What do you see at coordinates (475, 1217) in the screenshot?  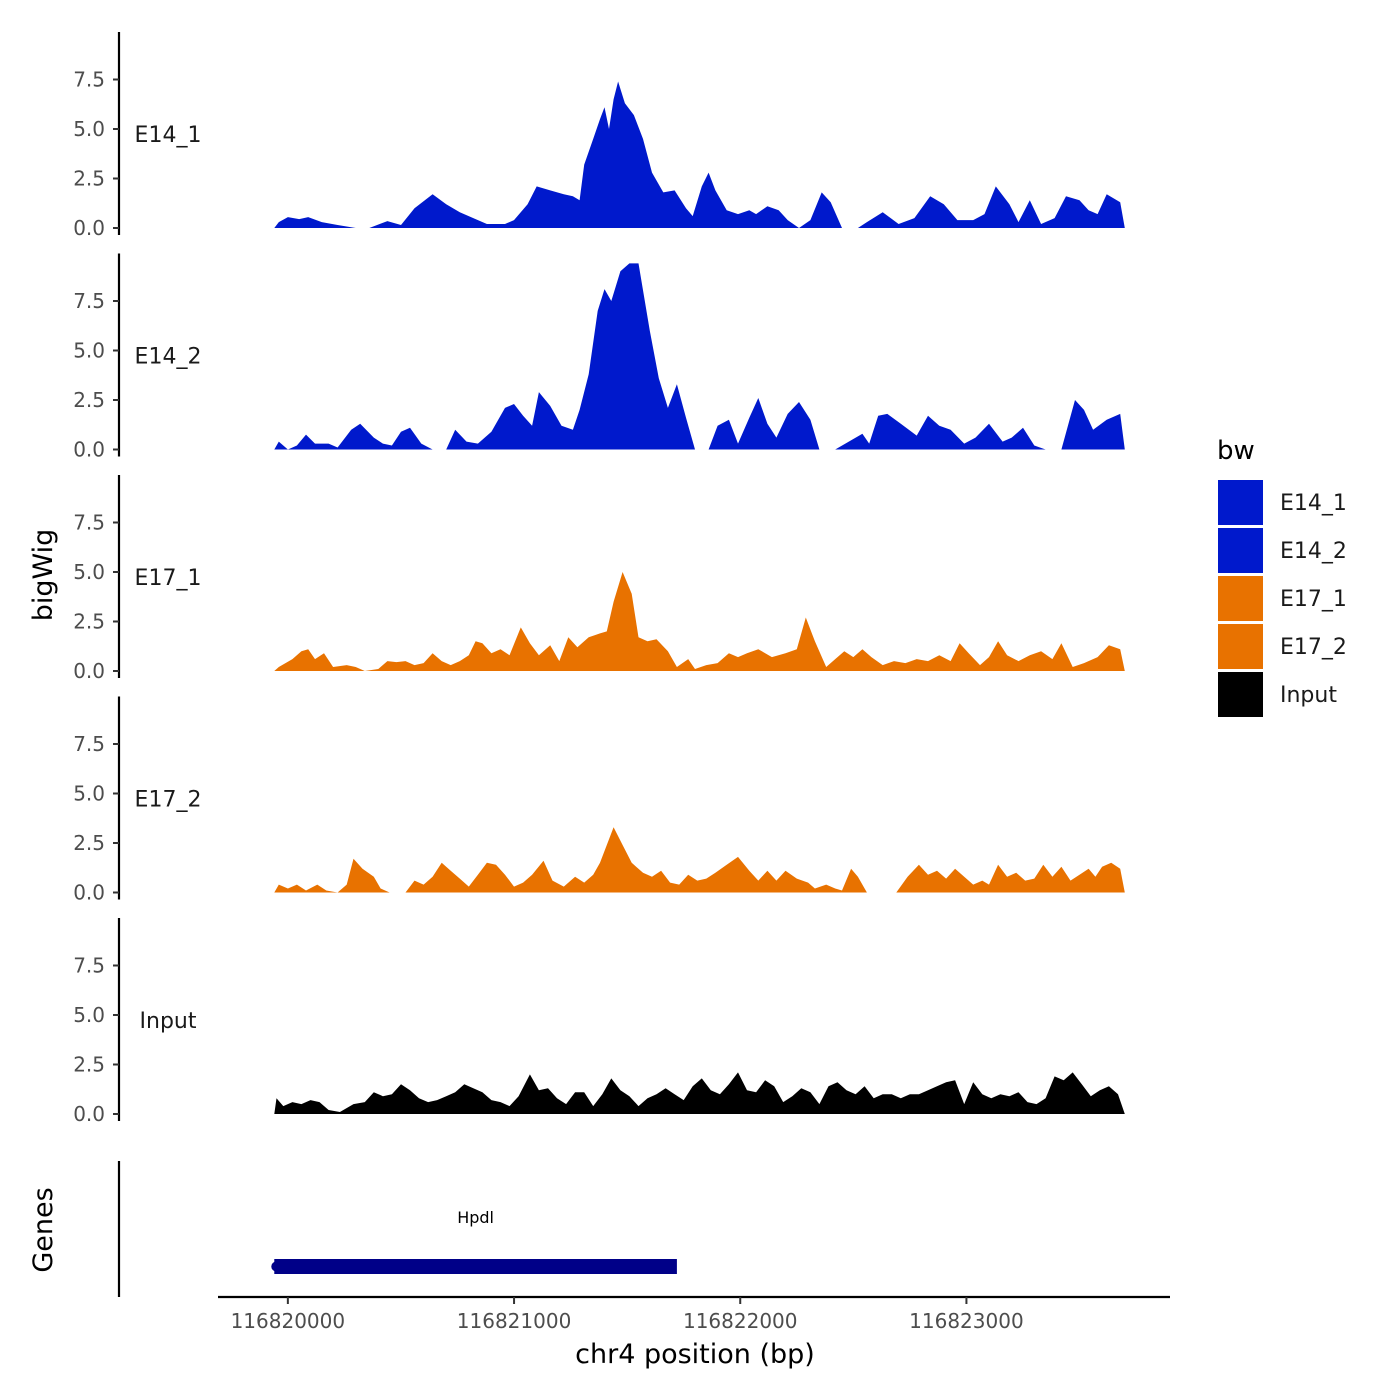 I see `gene-label-hpdl: Hpdl` at bounding box center [475, 1217].